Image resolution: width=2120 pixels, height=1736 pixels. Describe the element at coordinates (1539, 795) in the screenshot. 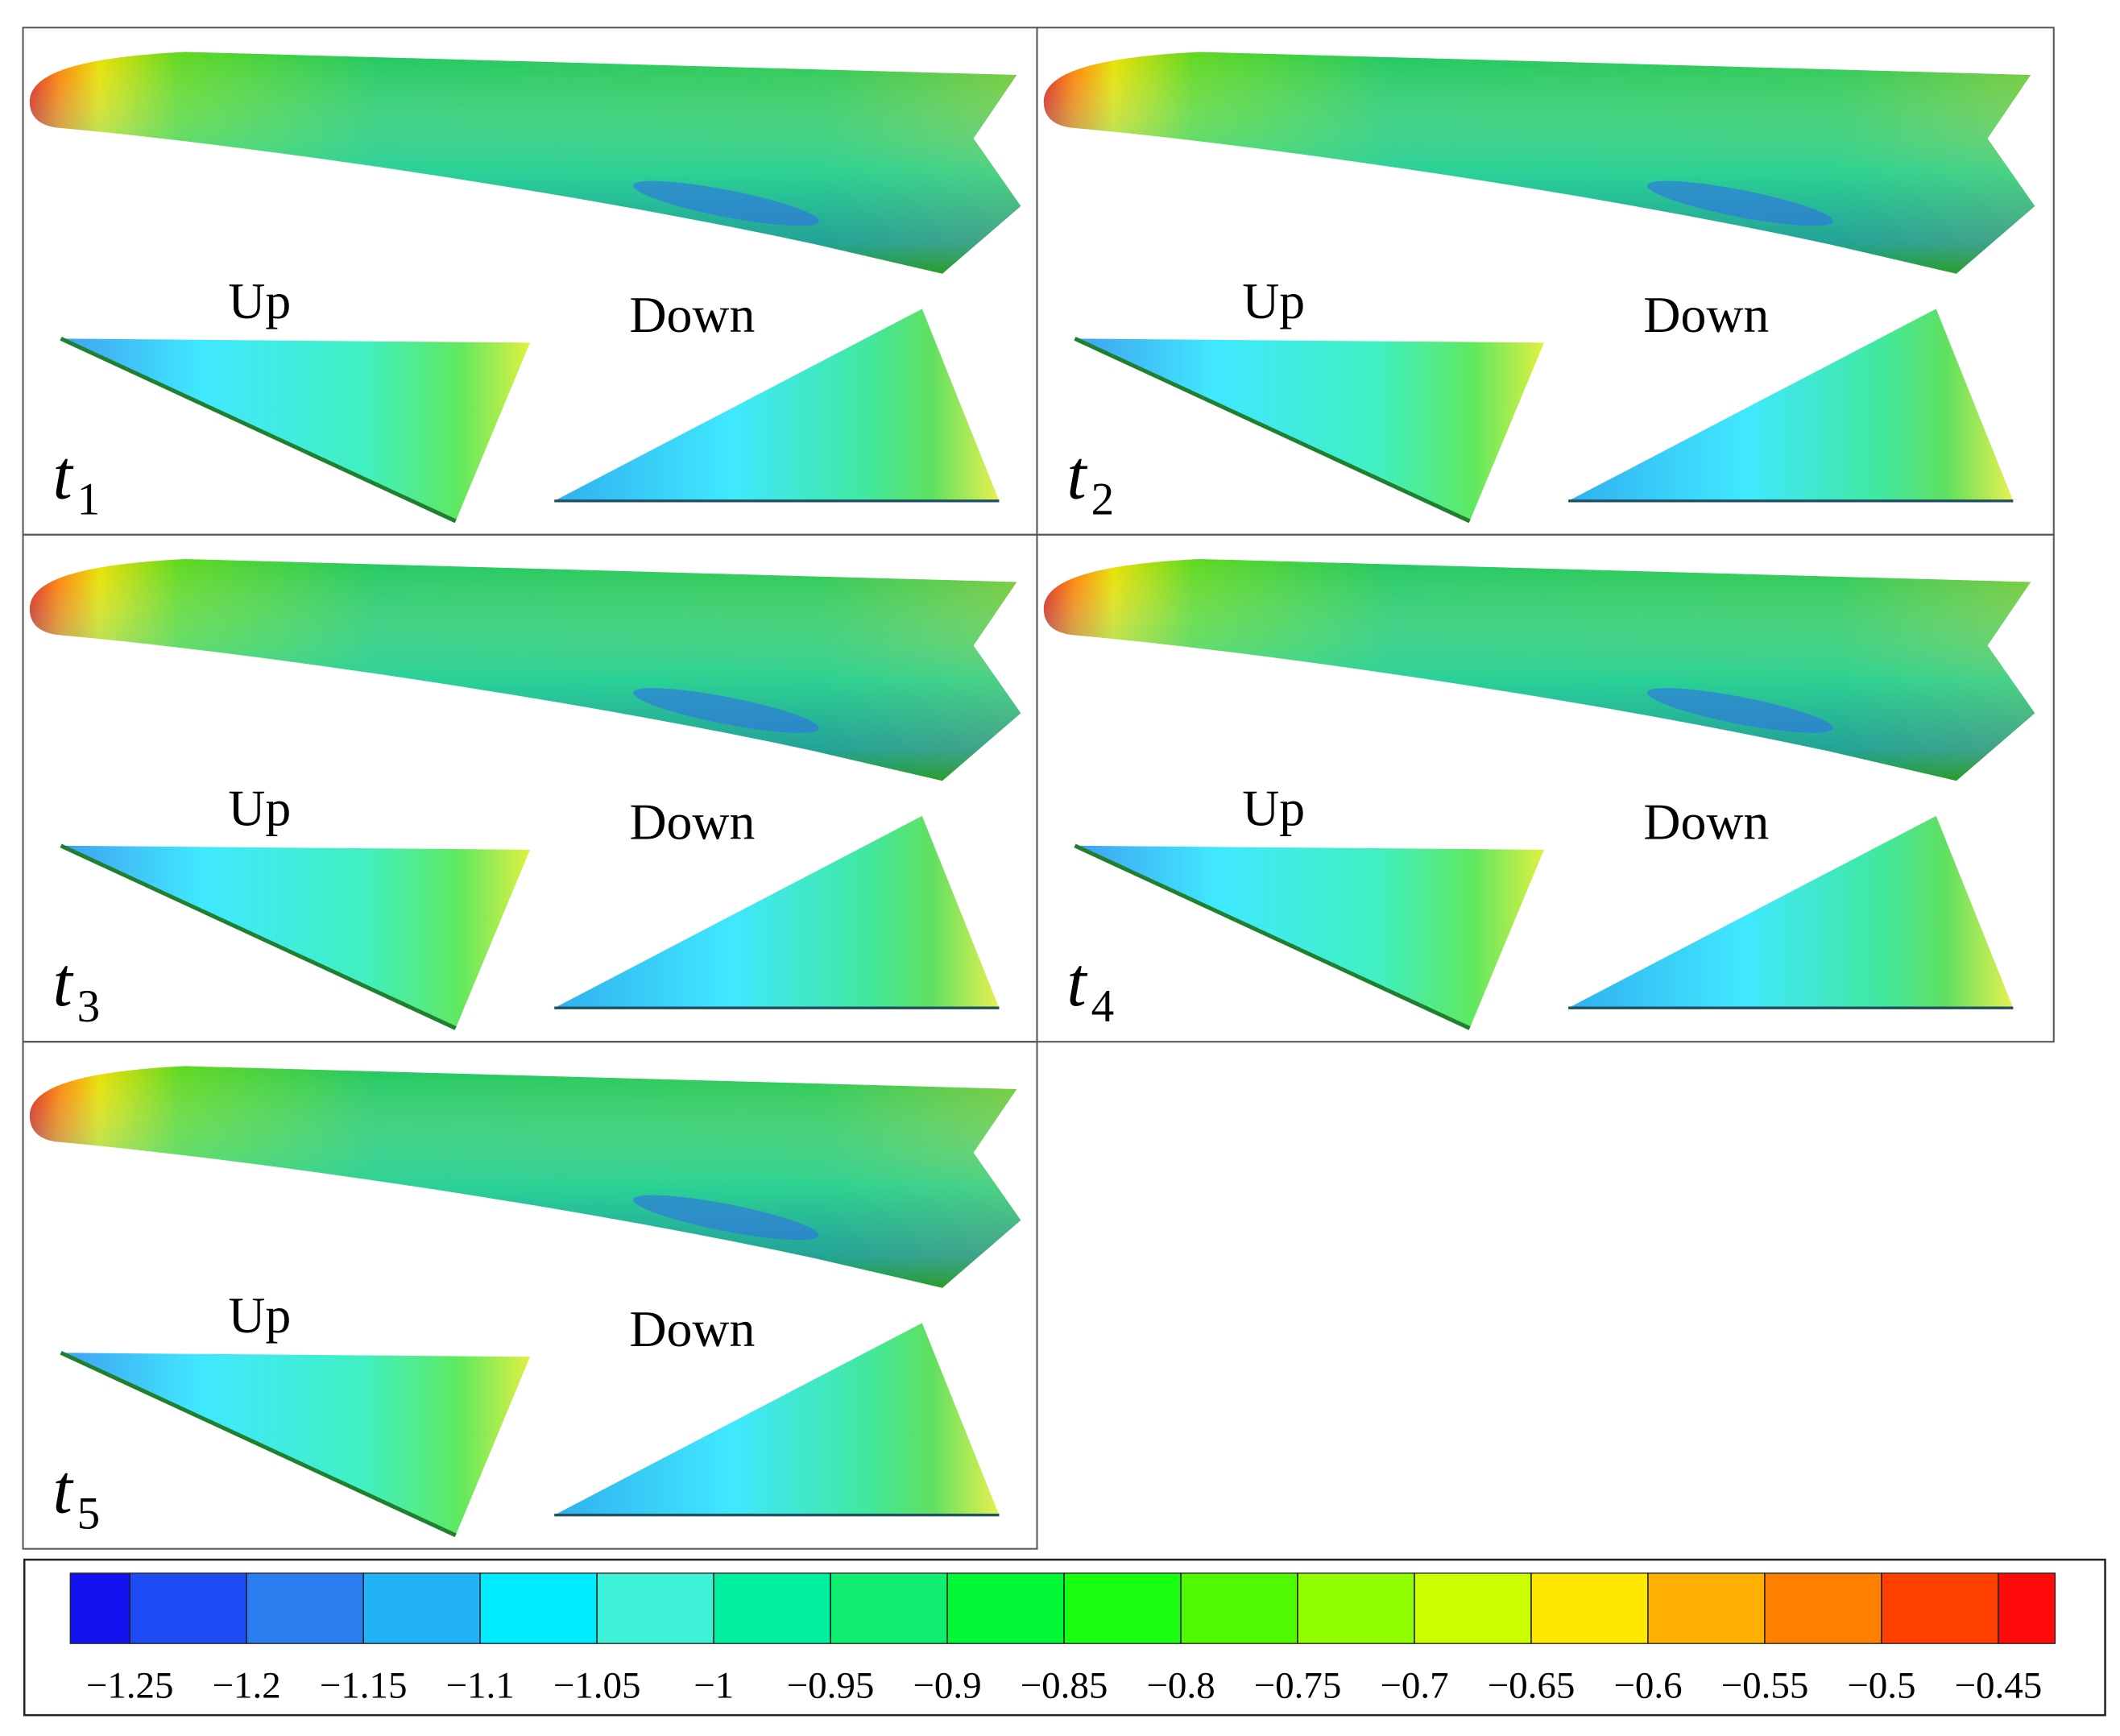

I see `panel: Up Down t 4` at that location.